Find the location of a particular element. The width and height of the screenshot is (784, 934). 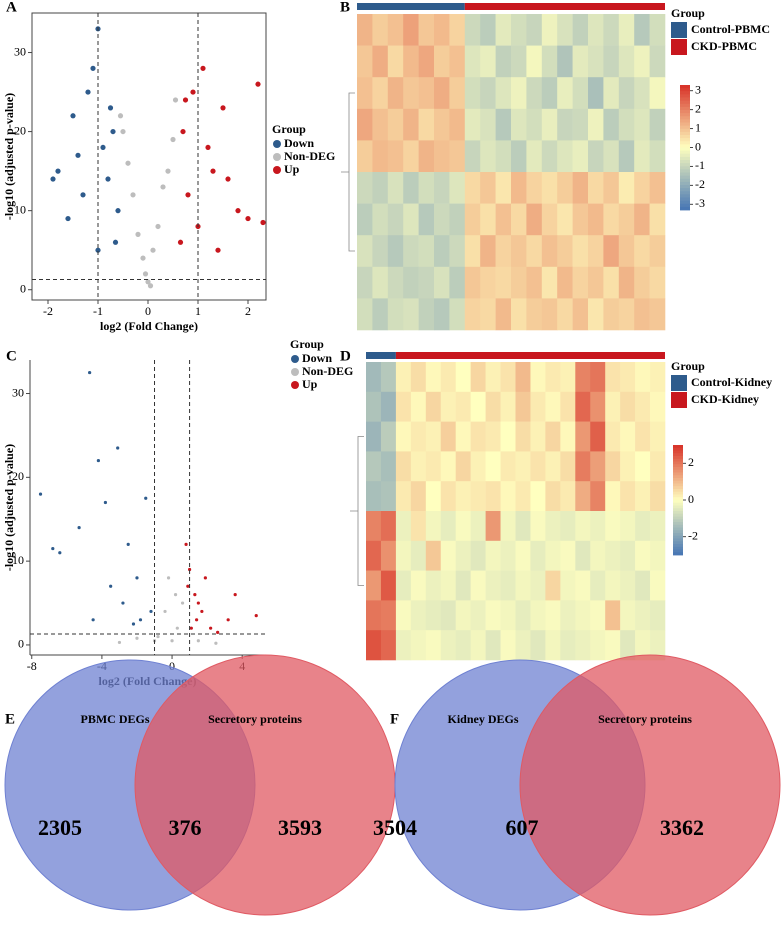

y-tick-label: 10 is located at coordinates (18, 560).